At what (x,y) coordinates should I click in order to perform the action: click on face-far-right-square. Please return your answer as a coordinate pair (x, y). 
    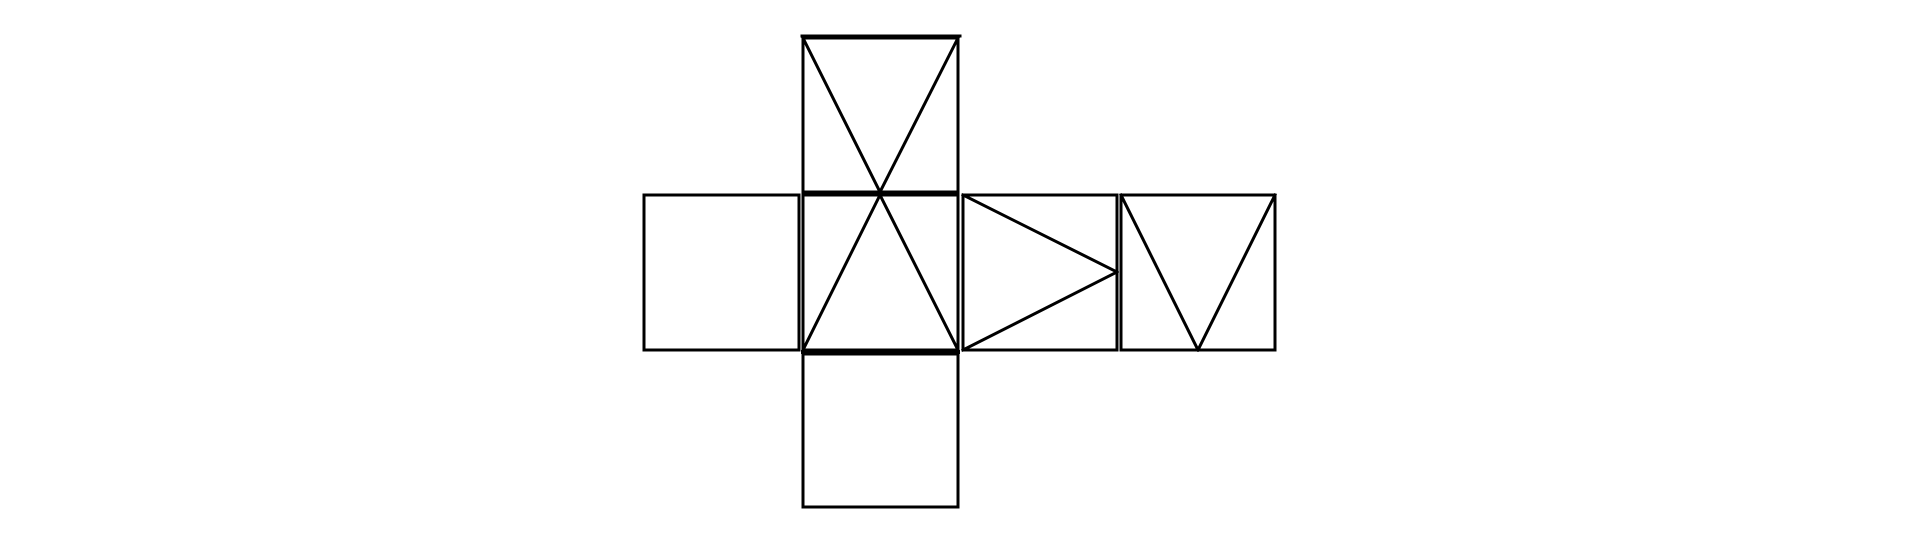
    Looking at the image, I should click on (1198, 272).